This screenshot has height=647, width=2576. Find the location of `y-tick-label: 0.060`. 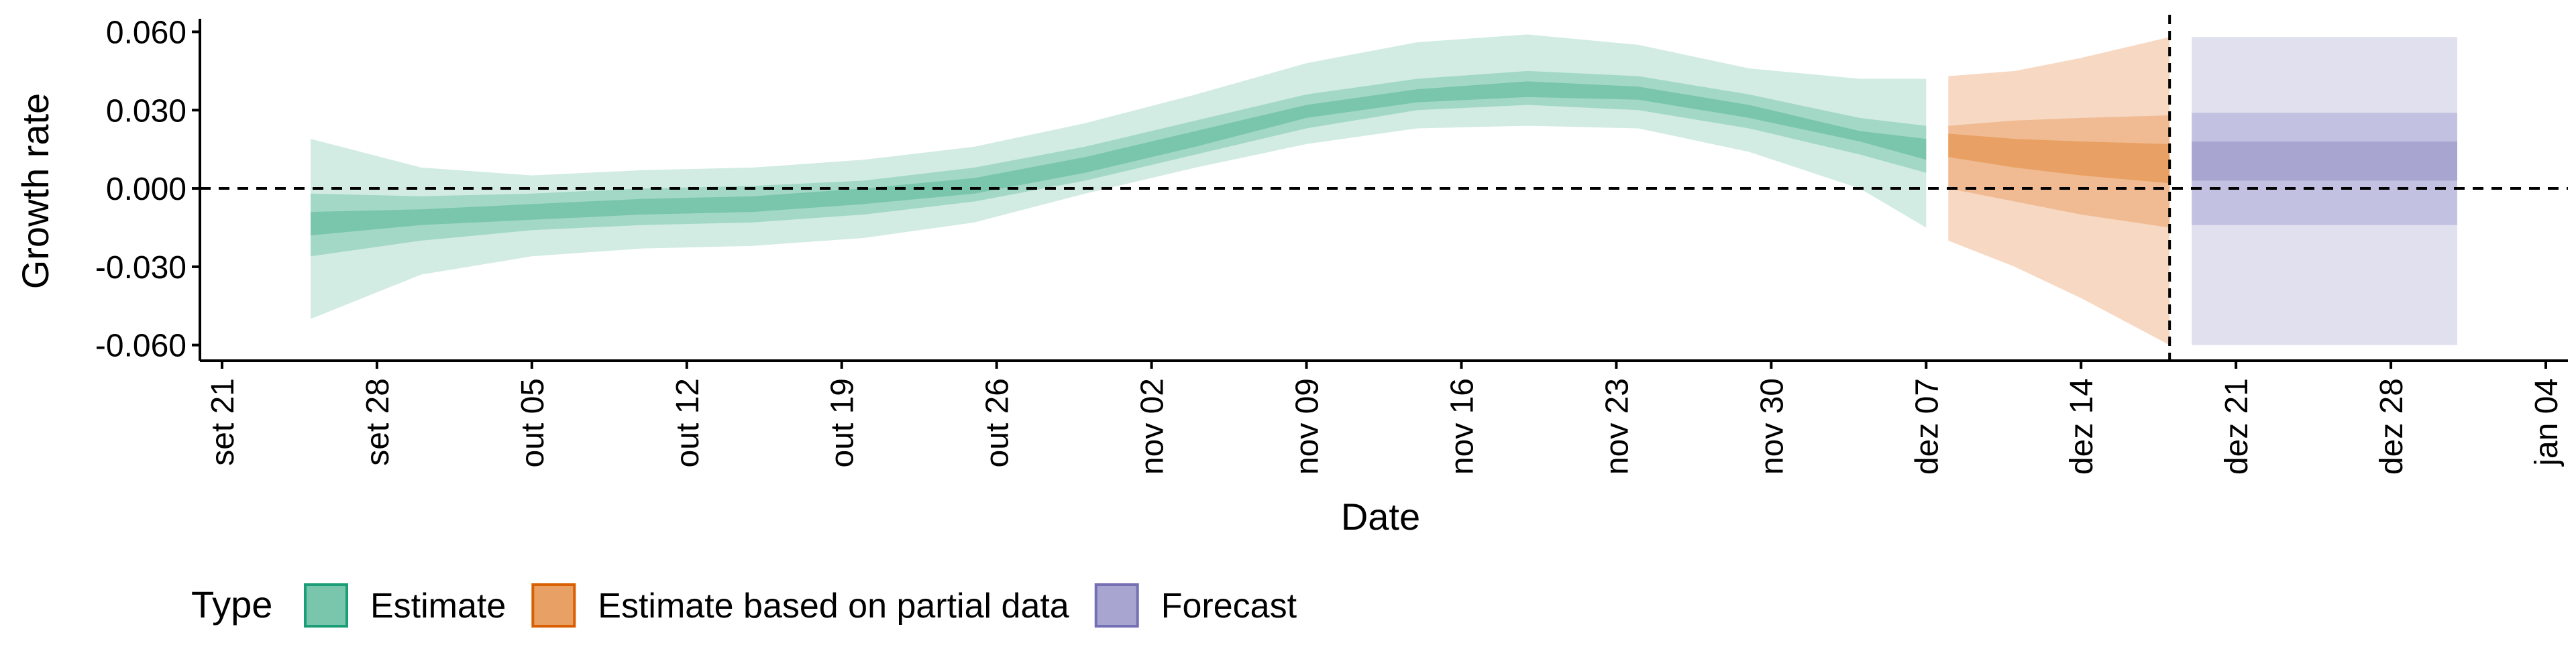

y-tick-label: 0.060 is located at coordinates (146, 32).